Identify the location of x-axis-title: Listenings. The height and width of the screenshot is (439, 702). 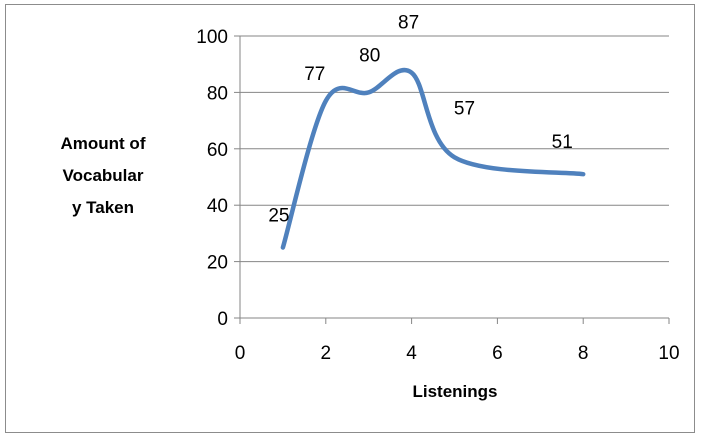
(454, 391).